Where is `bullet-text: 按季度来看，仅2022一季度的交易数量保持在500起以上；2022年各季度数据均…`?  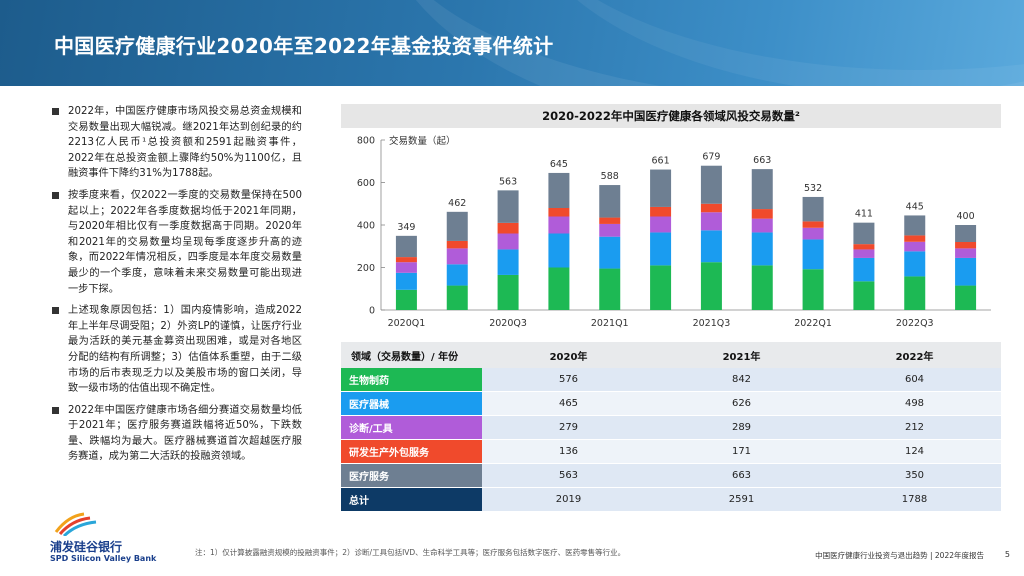
bullet-text: 按季度来看，仅2022一季度的交易数量保持在500起以上；2022年各季度数据均… is located at coordinates (185, 242).